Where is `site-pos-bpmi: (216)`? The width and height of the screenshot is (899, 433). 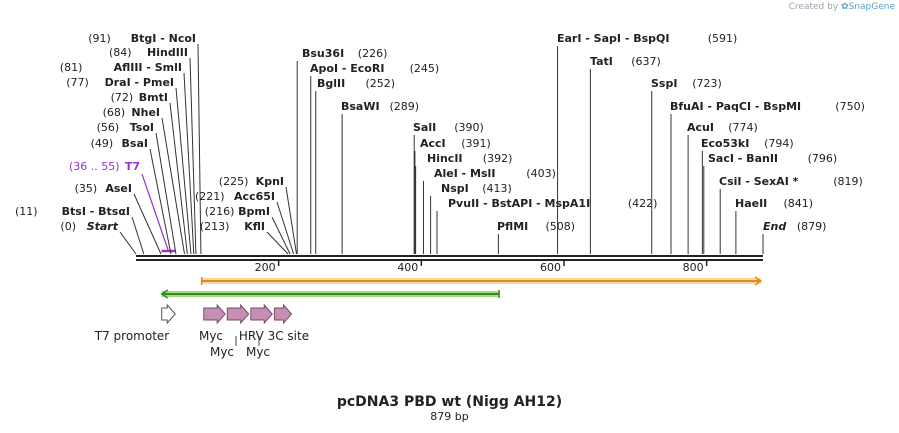
site-pos-bpmi: (216) is located at coordinates (220, 211).